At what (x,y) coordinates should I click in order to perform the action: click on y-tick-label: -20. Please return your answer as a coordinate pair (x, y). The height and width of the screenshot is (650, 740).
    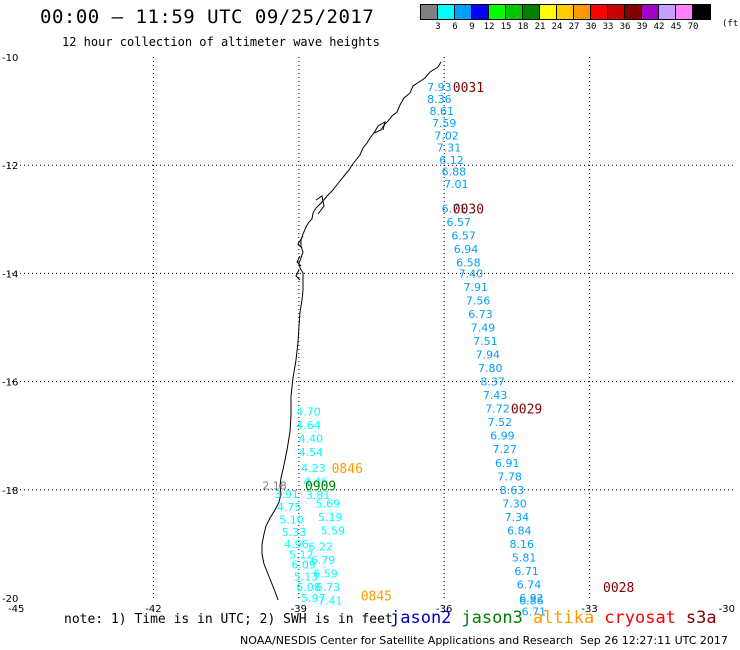
    Looking at the image, I should click on (10, 599).